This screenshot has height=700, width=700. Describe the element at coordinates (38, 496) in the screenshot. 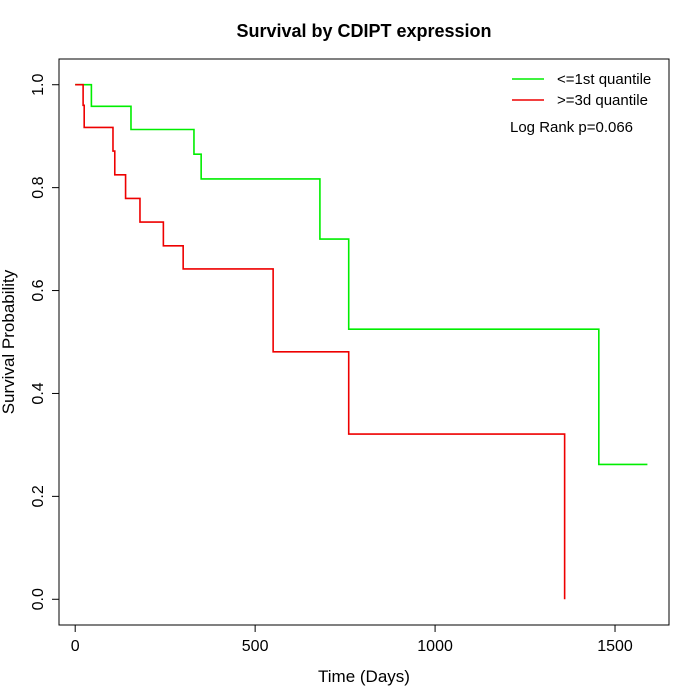

I see `y-tick-label: 0.2` at that location.